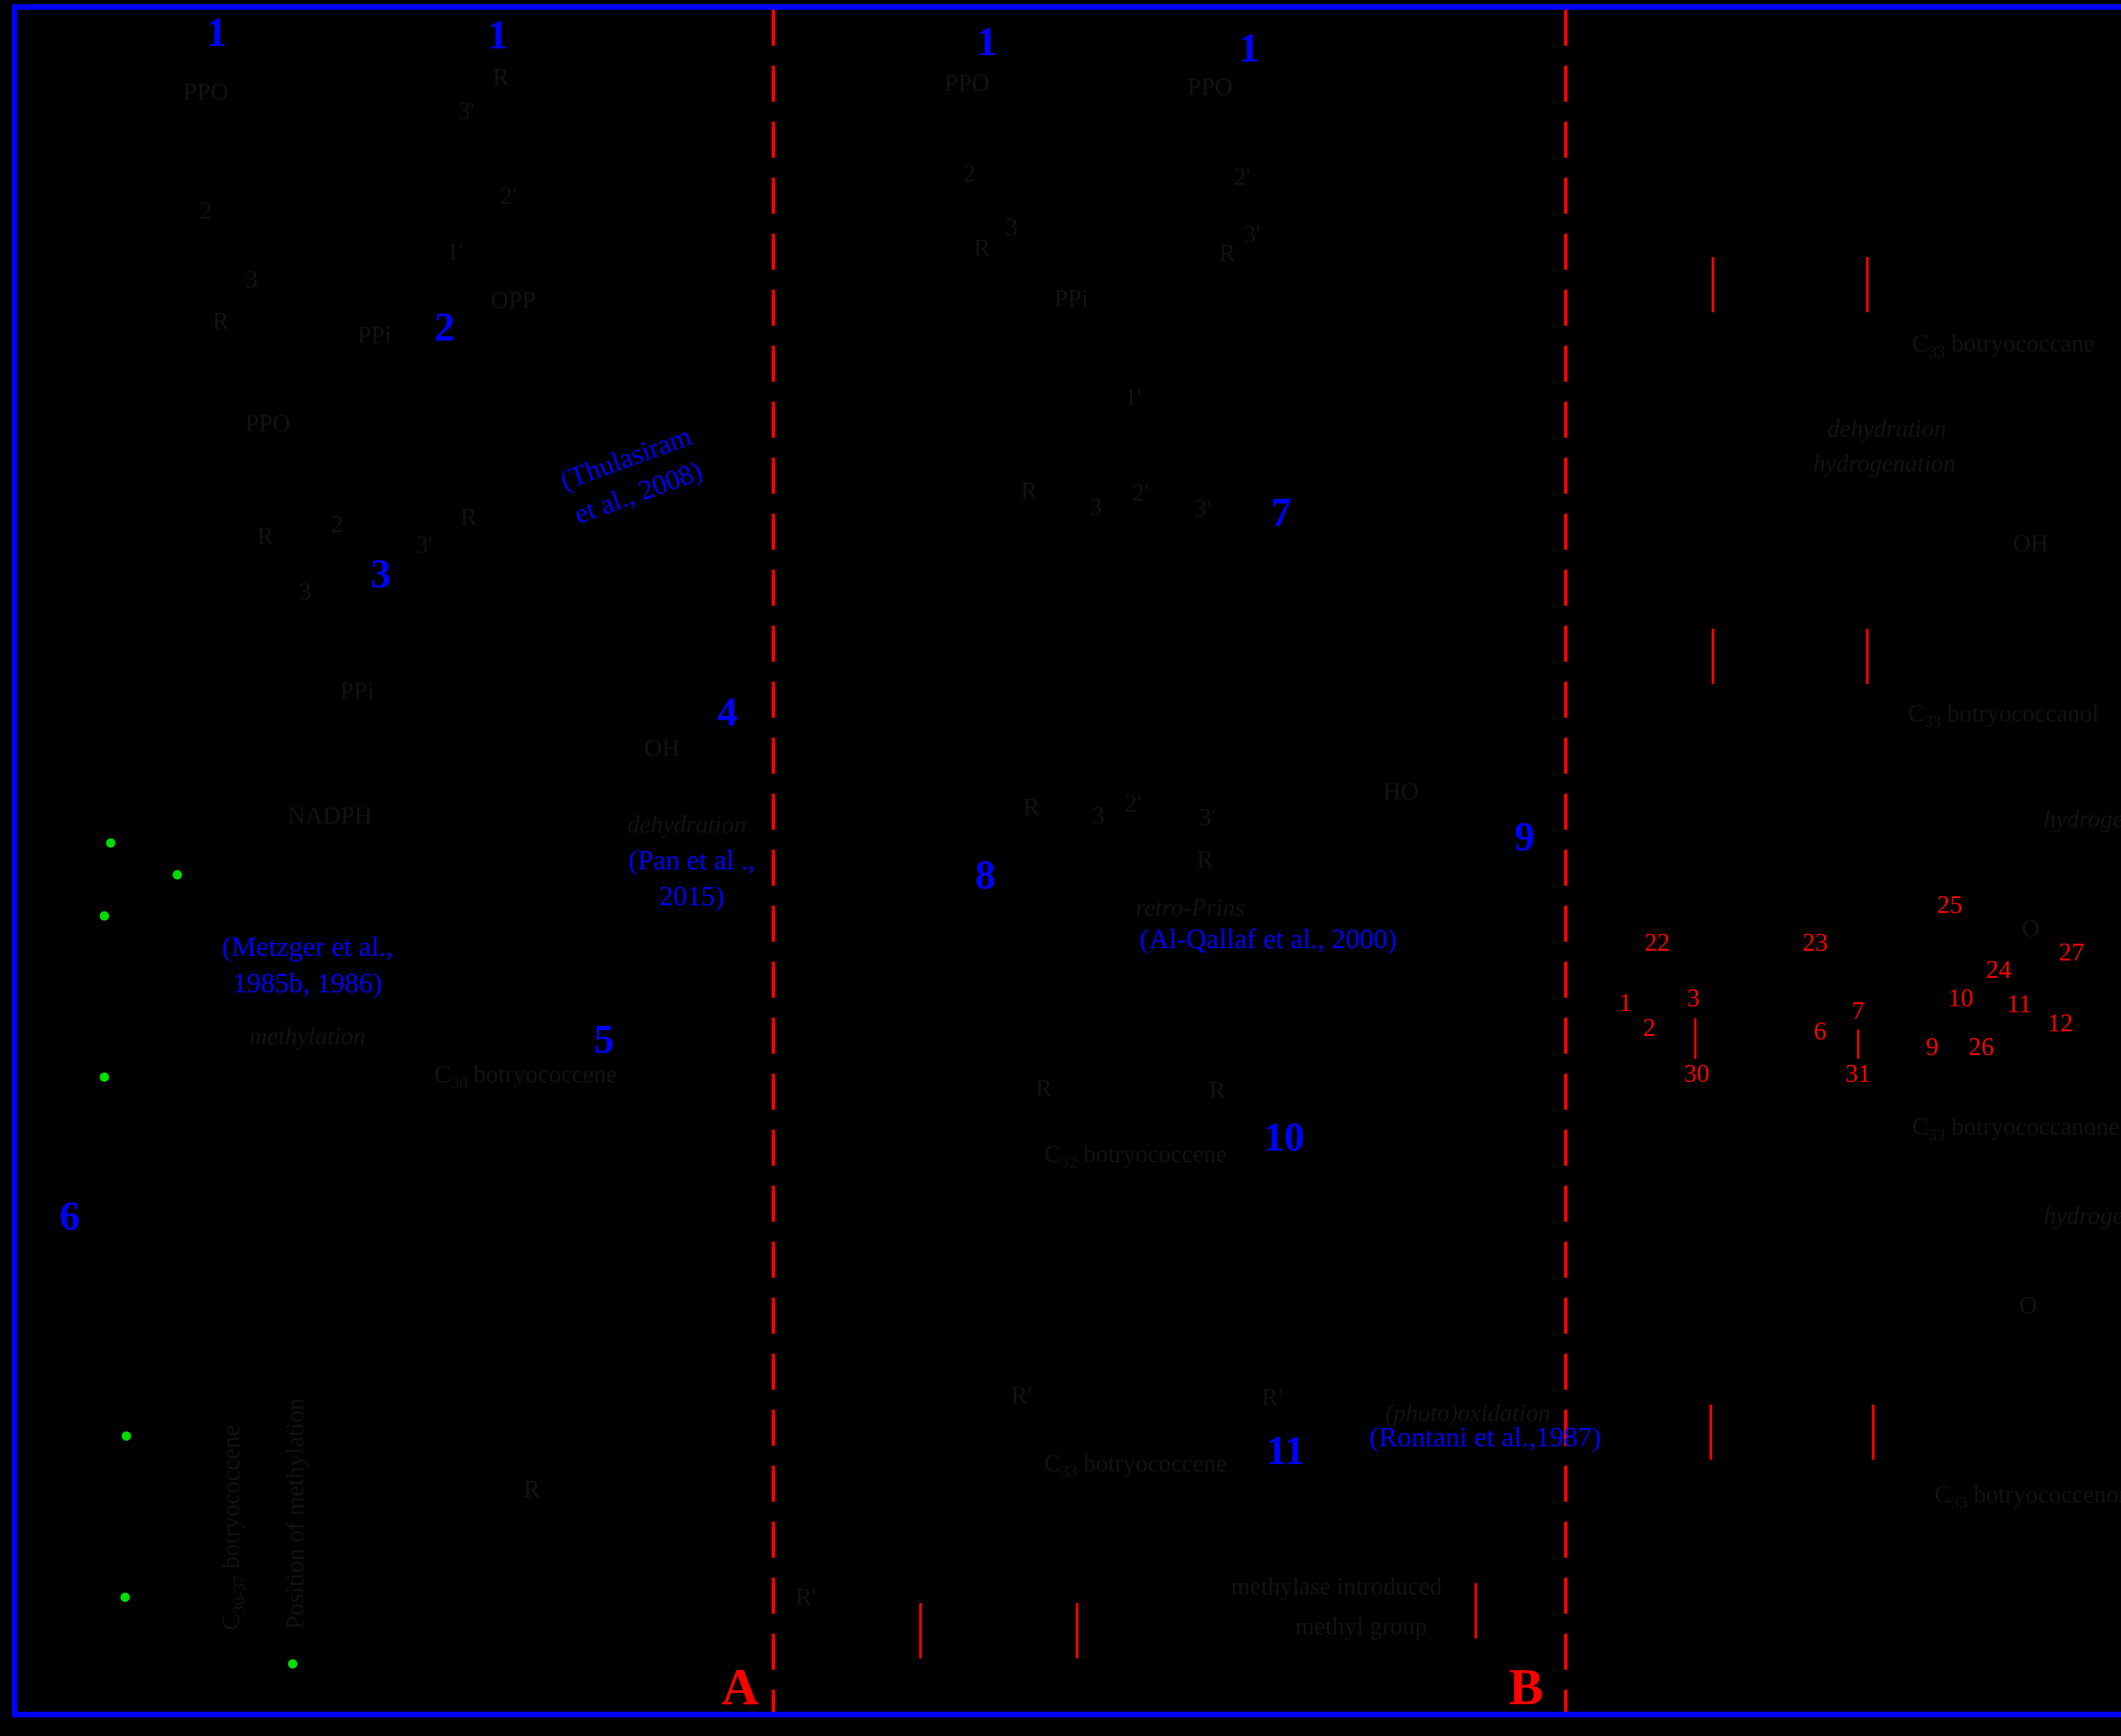 This screenshot has height=1736, width=2121. I want to click on faint-structure-label-39: 3', so click(1202, 508).